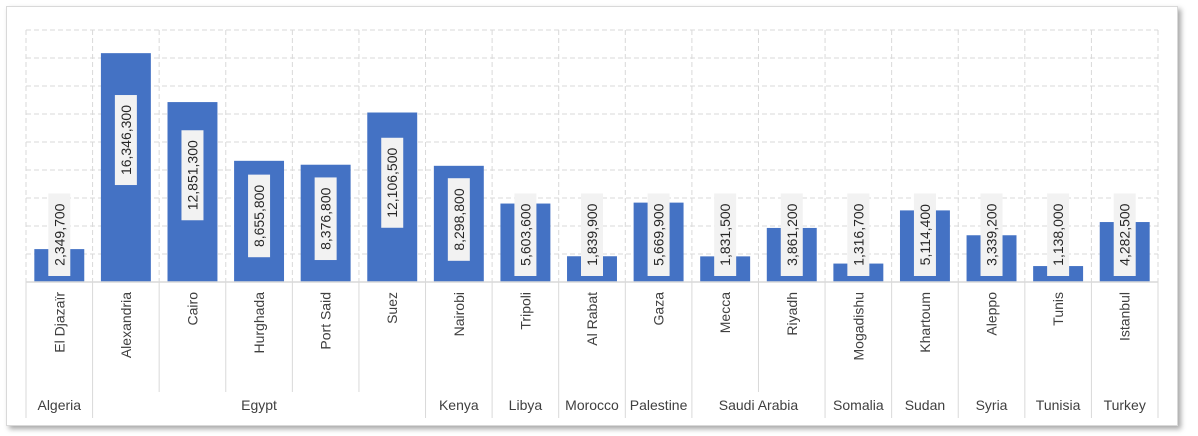 Image resolution: width=1198 pixels, height=436 pixels. I want to click on category-label: Tripoli, so click(525, 311).